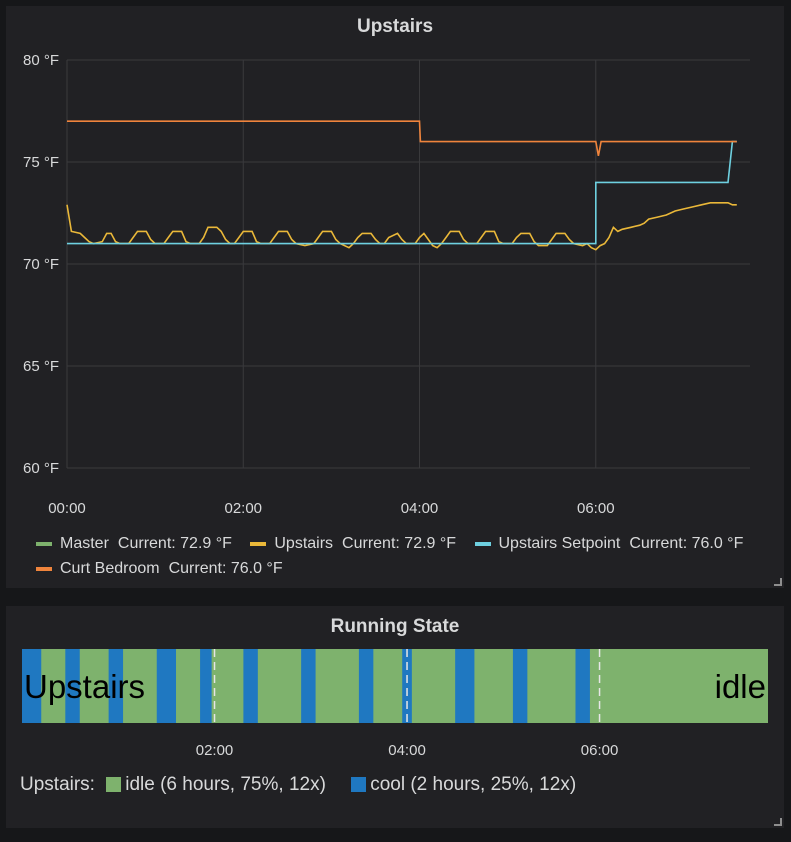 This screenshot has height=842, width=791. What do you see at coordinates (225, 784) in the screenshot?
I see `legend-label: idle (6 hours, 75%, 12x)` at bounding box center [225, 784].